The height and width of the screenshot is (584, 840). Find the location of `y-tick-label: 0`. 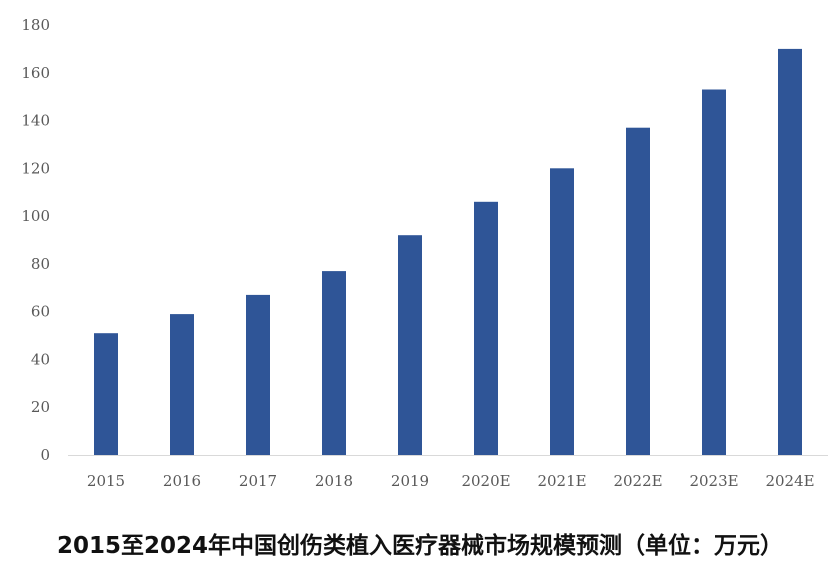

y-tick-label: 0 is located at coordinates (45, 455).